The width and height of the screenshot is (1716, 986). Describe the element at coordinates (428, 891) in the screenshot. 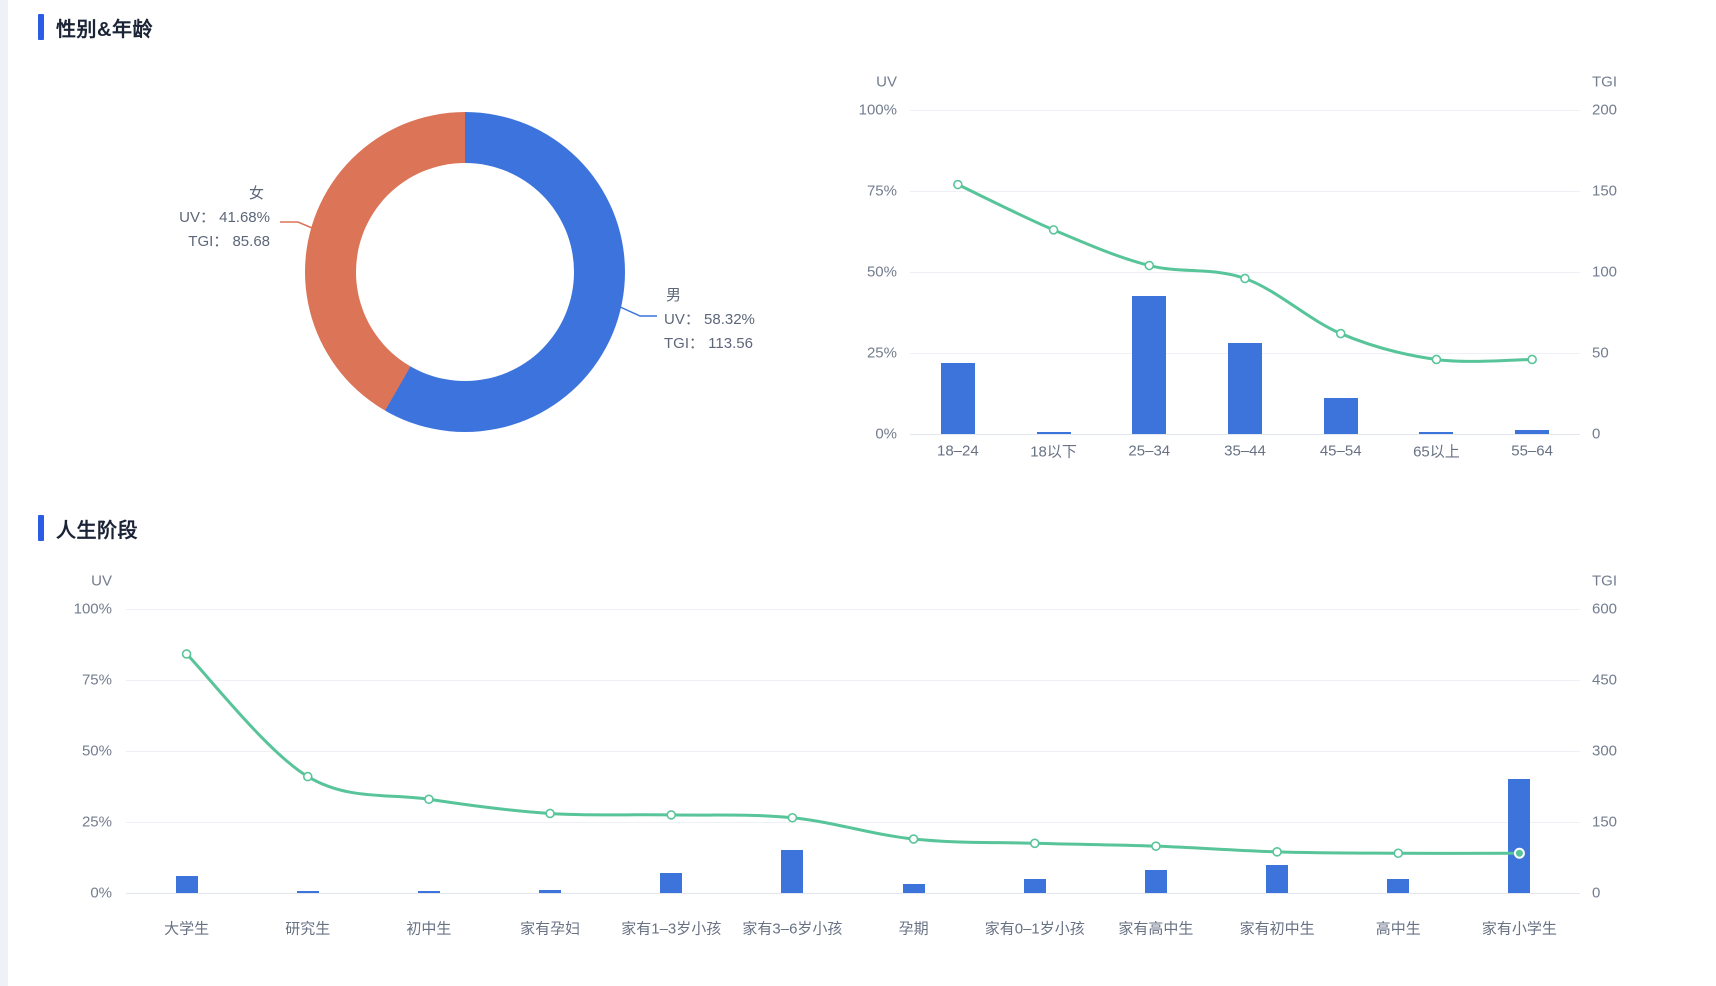

I see `bar-初中生` at that location.